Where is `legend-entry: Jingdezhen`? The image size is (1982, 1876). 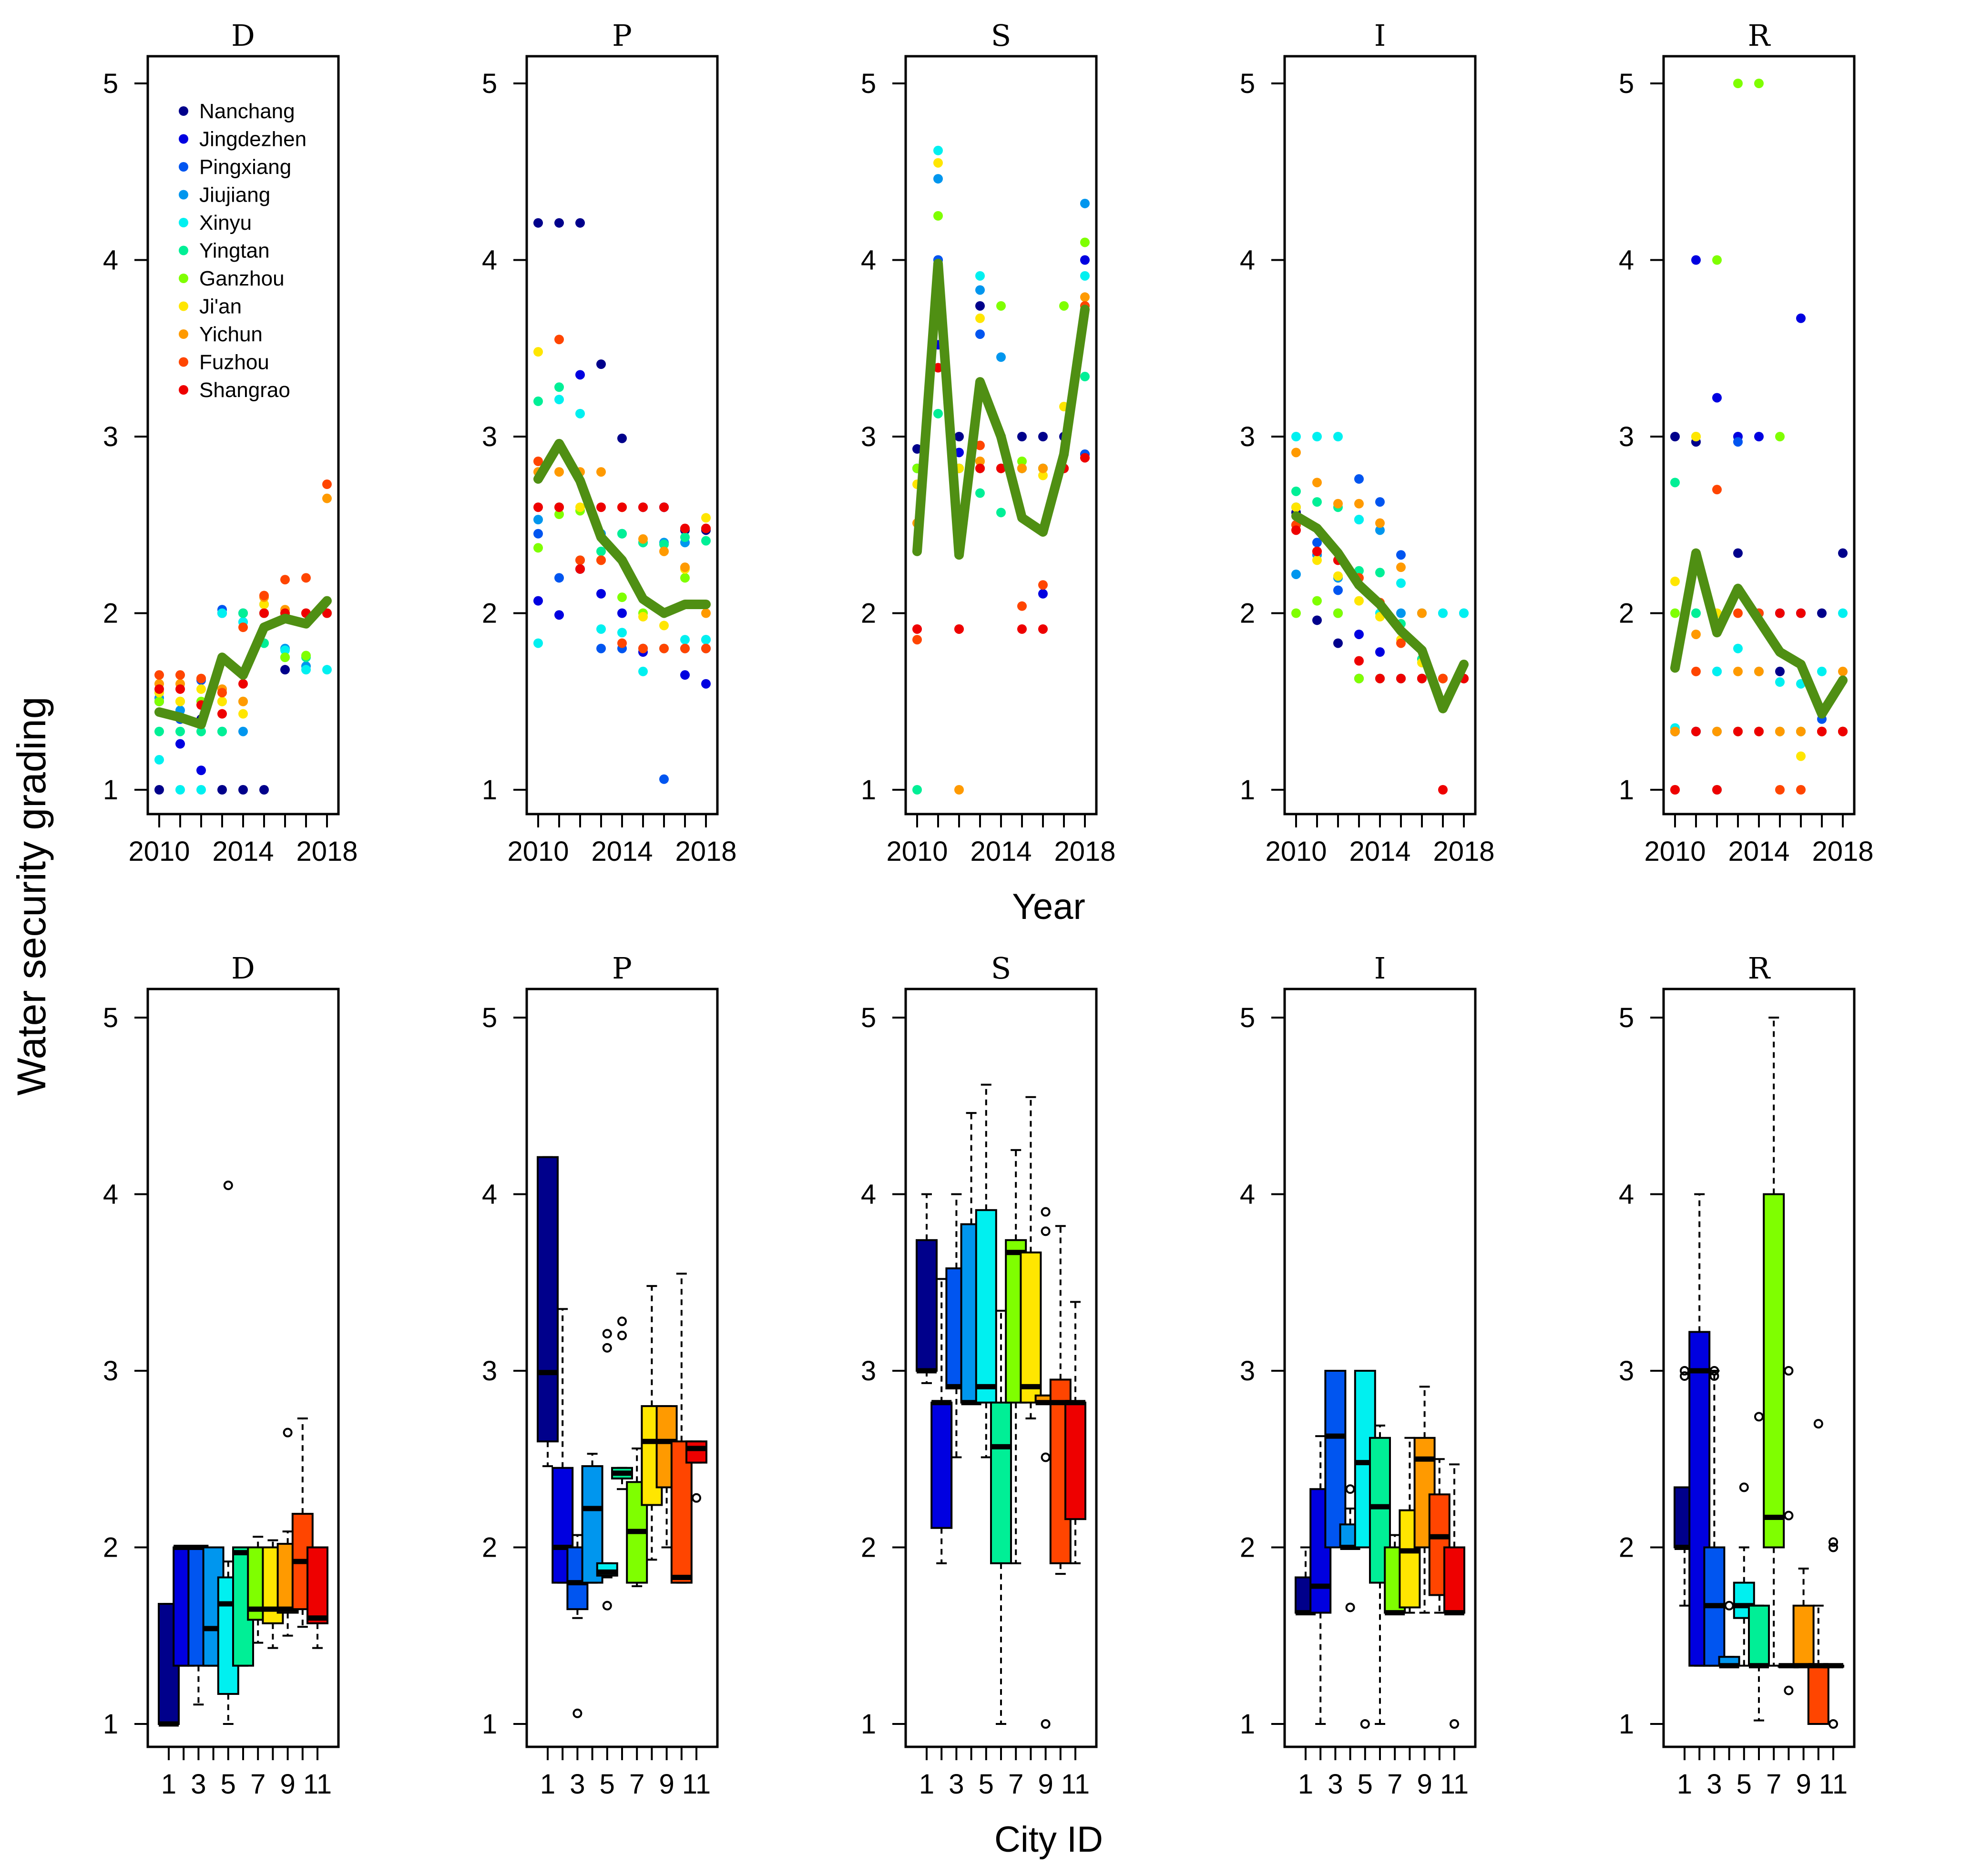
legend-entry: Jingdezhen is located at coordinates (253, 139).